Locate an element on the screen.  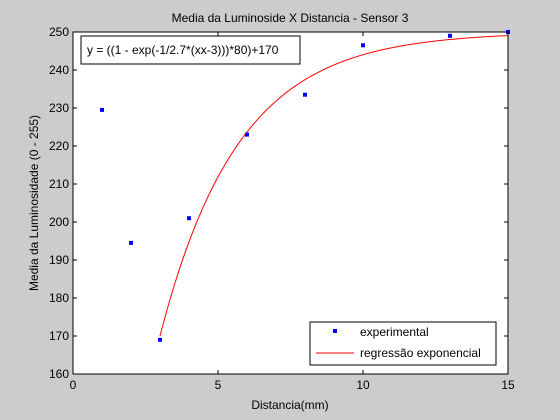
legend-label-experimental: experimental is located at coordinates (394, 332).